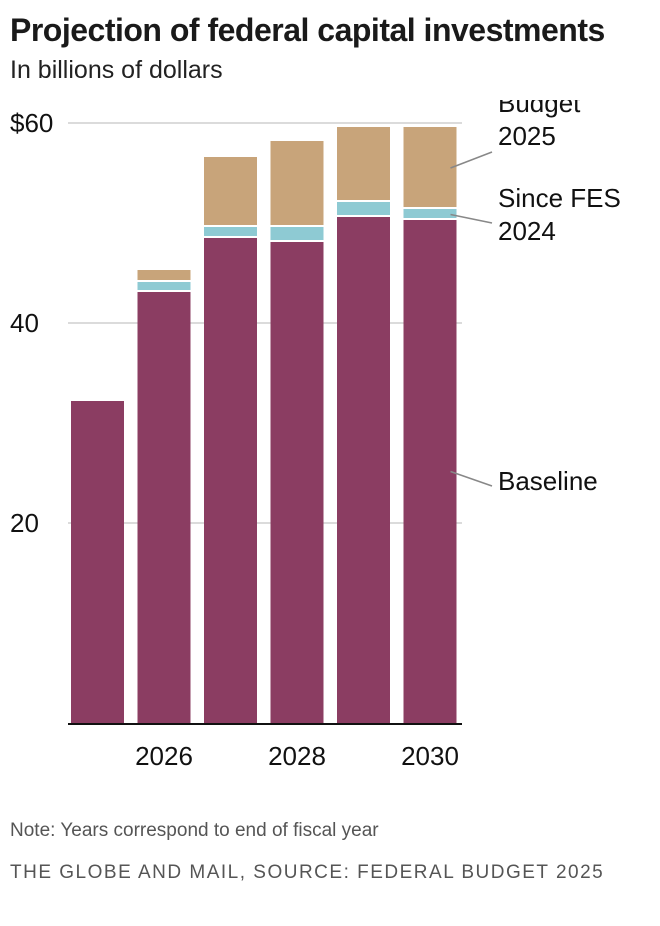  I want to click on x-tick-label-2026: 2026, so click(164, 756).